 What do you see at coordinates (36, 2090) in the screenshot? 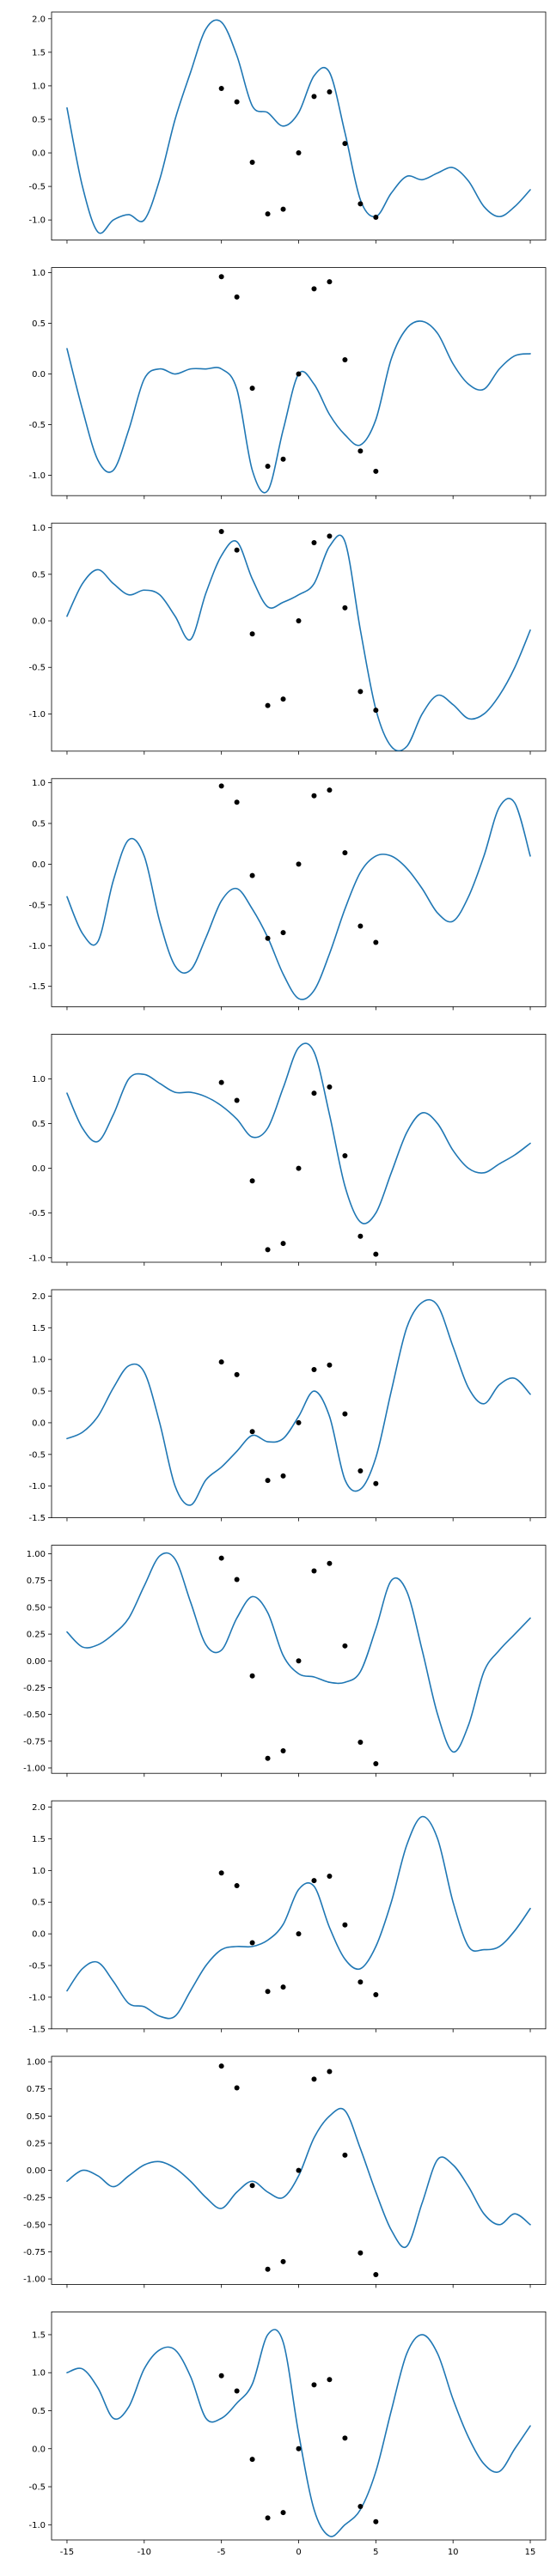
I see `y-tick-label: 0.75` at bounding box center [36, 2090].